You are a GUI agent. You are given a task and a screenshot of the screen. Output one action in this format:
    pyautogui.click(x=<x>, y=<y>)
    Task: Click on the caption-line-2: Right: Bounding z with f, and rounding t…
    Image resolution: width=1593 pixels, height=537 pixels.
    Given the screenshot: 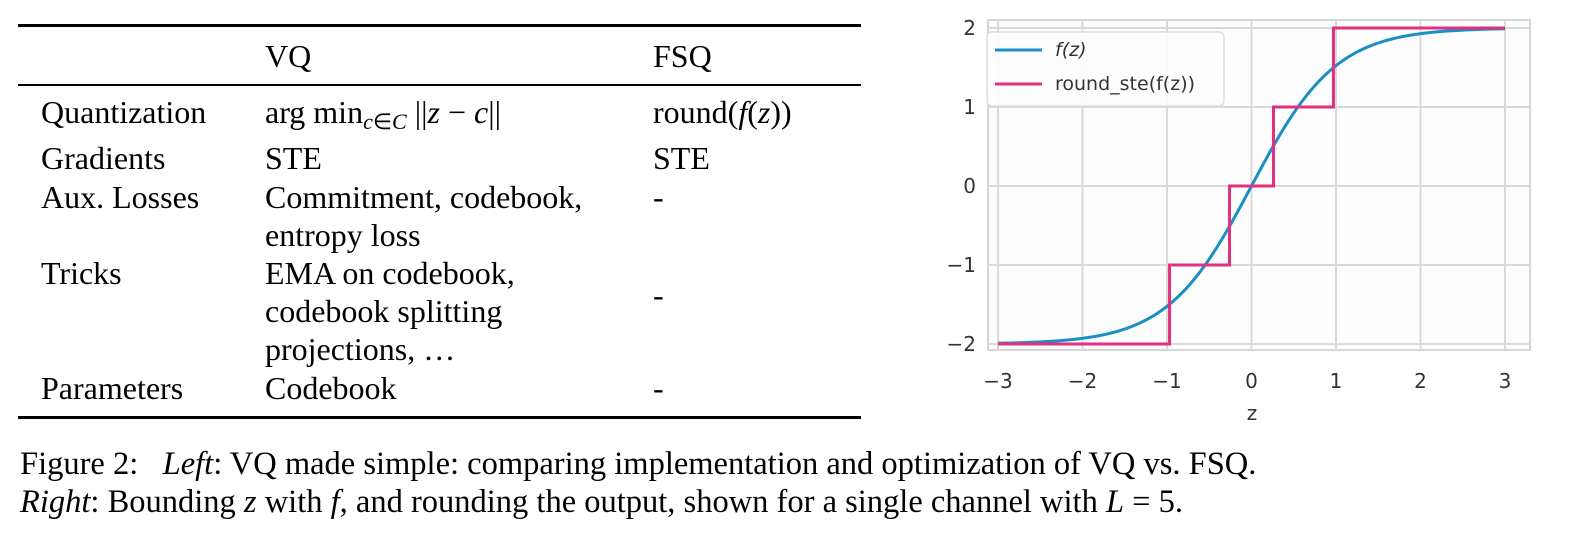 What is the action you would take?
    pyautogui.click(x=800, y=502)
    